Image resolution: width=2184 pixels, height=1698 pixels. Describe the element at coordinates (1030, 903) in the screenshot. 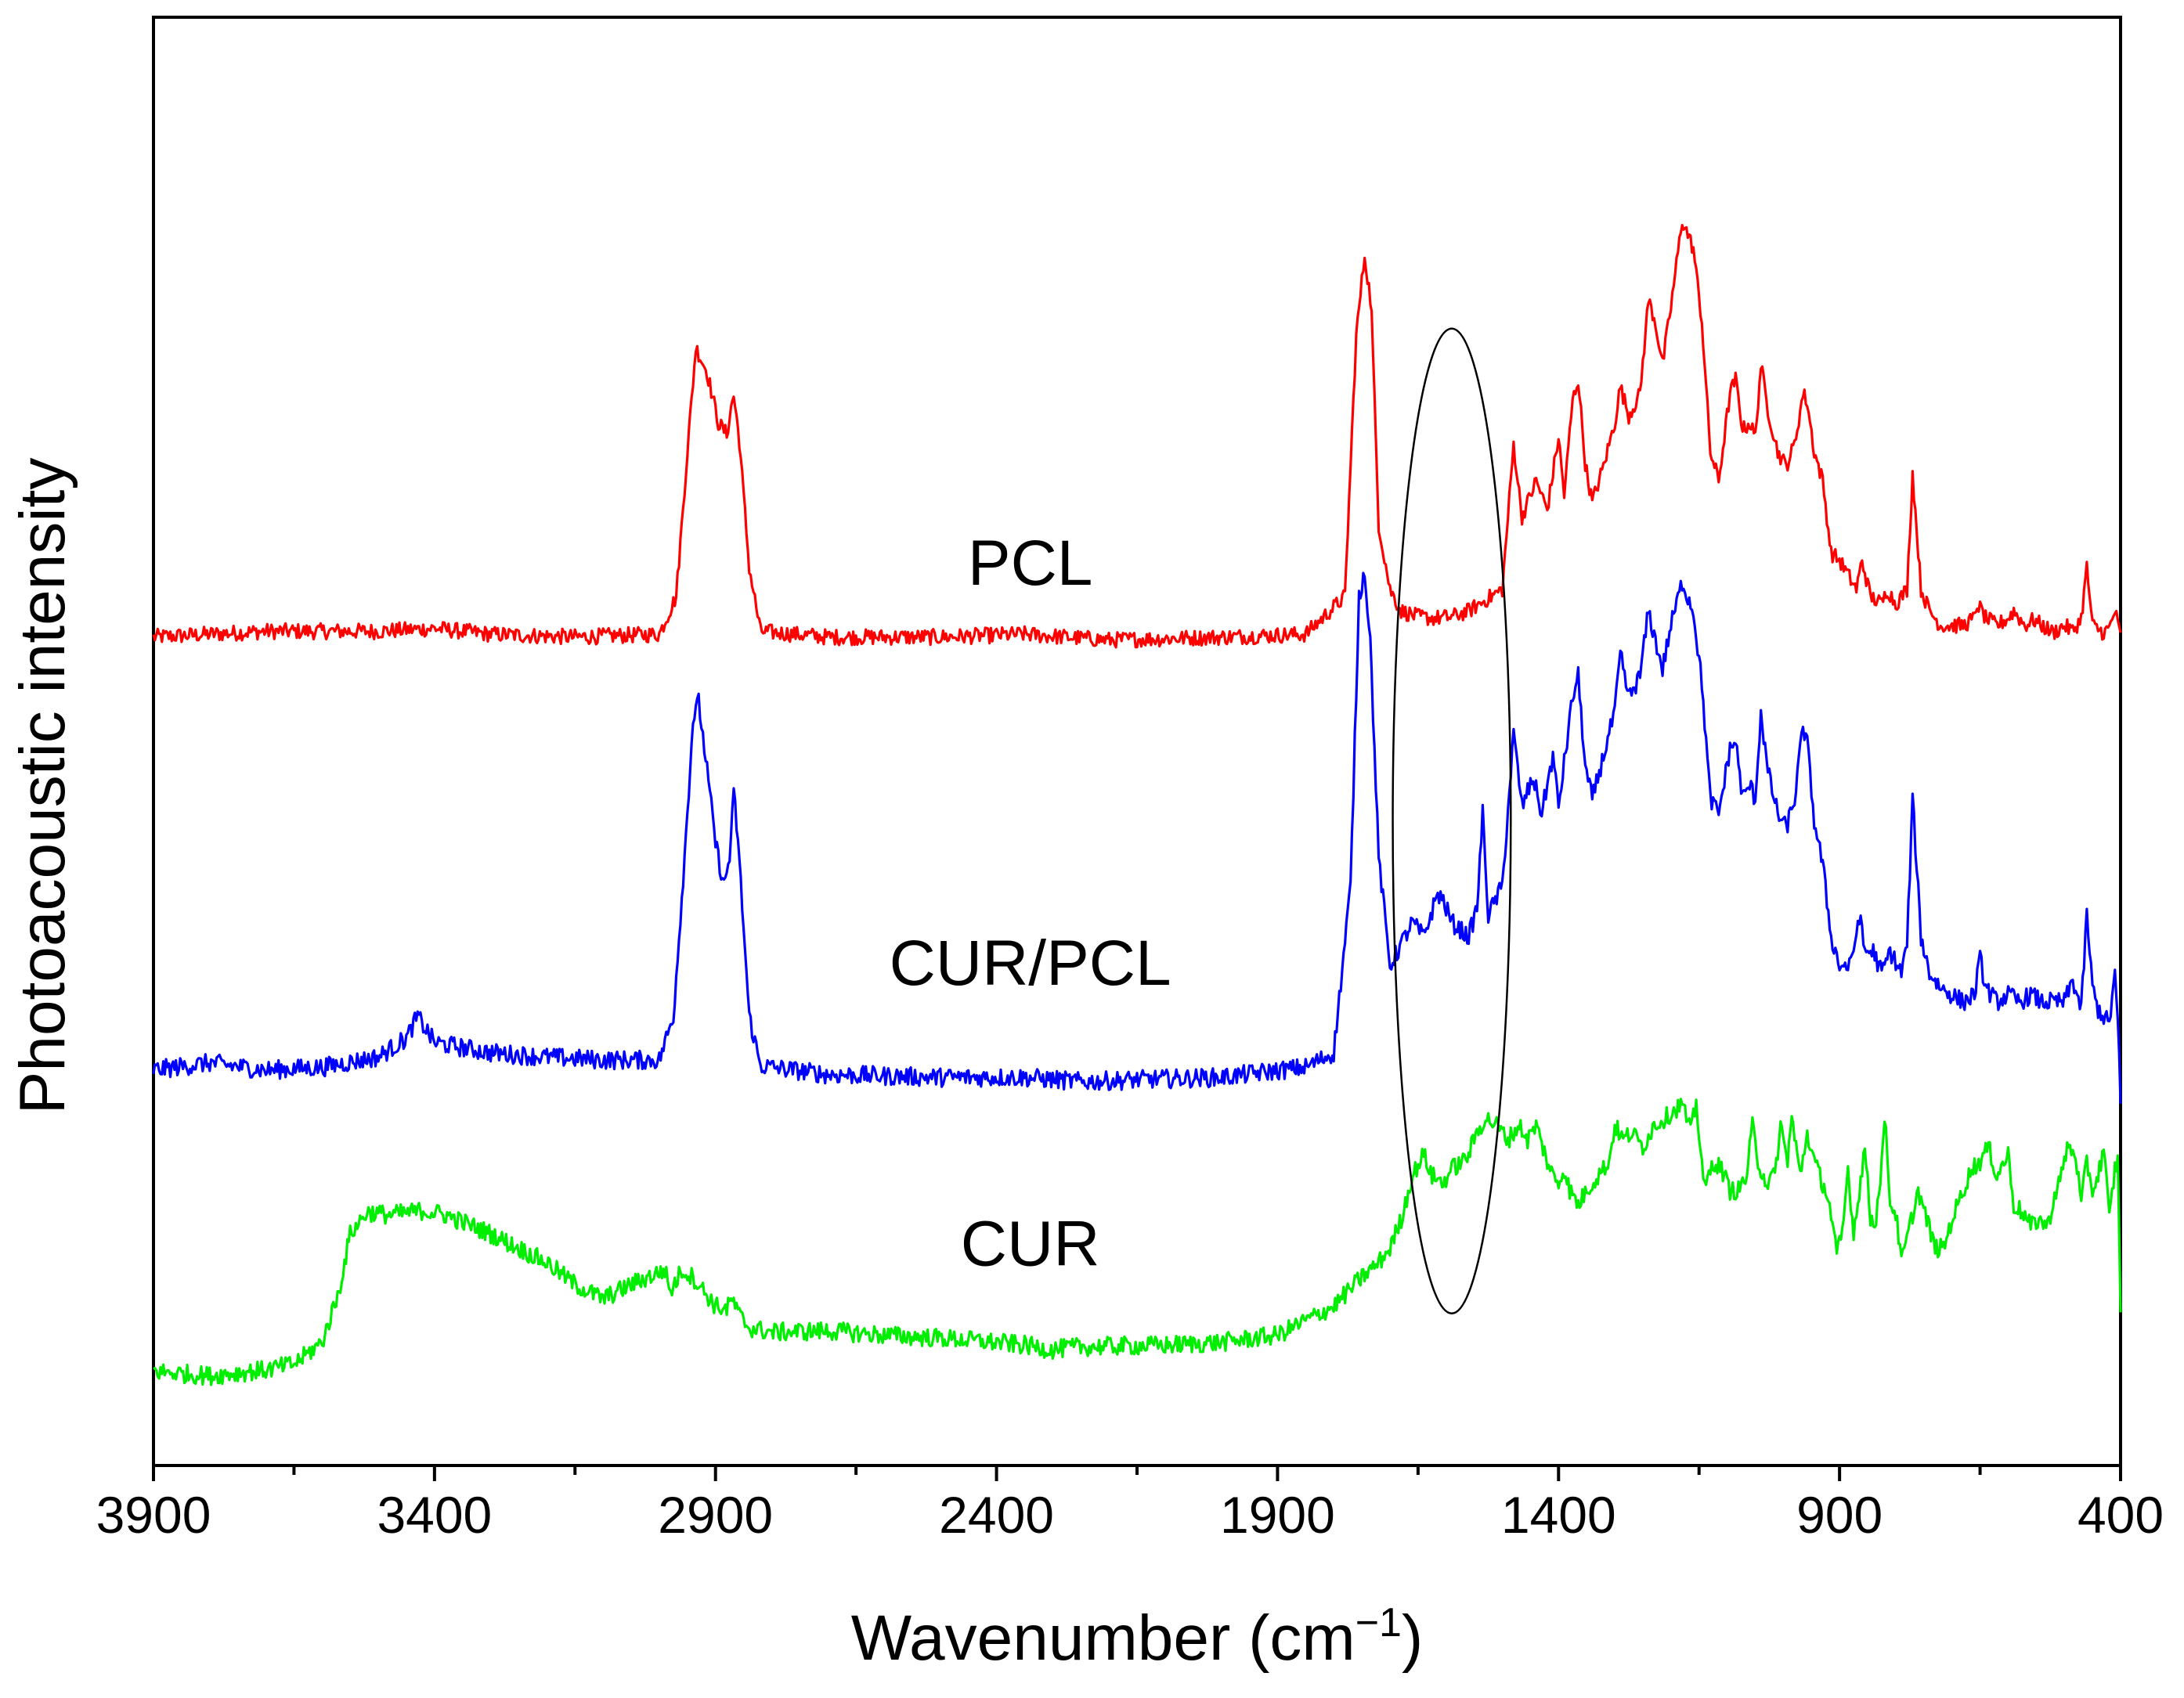

I see `series-labels: PCL CUR/PCL CUR` at that location.